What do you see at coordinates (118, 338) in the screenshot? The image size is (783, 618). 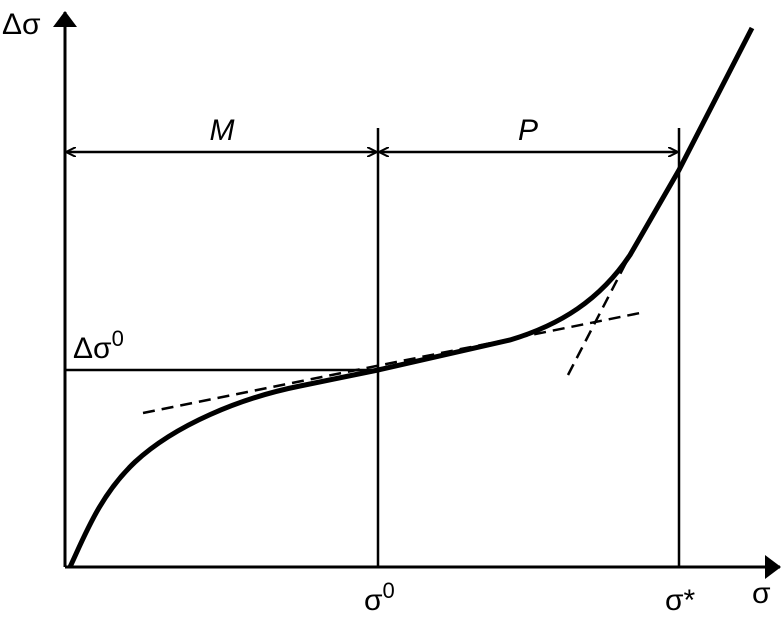 I see `level-sup: 0` at bounding box center [118, 338].